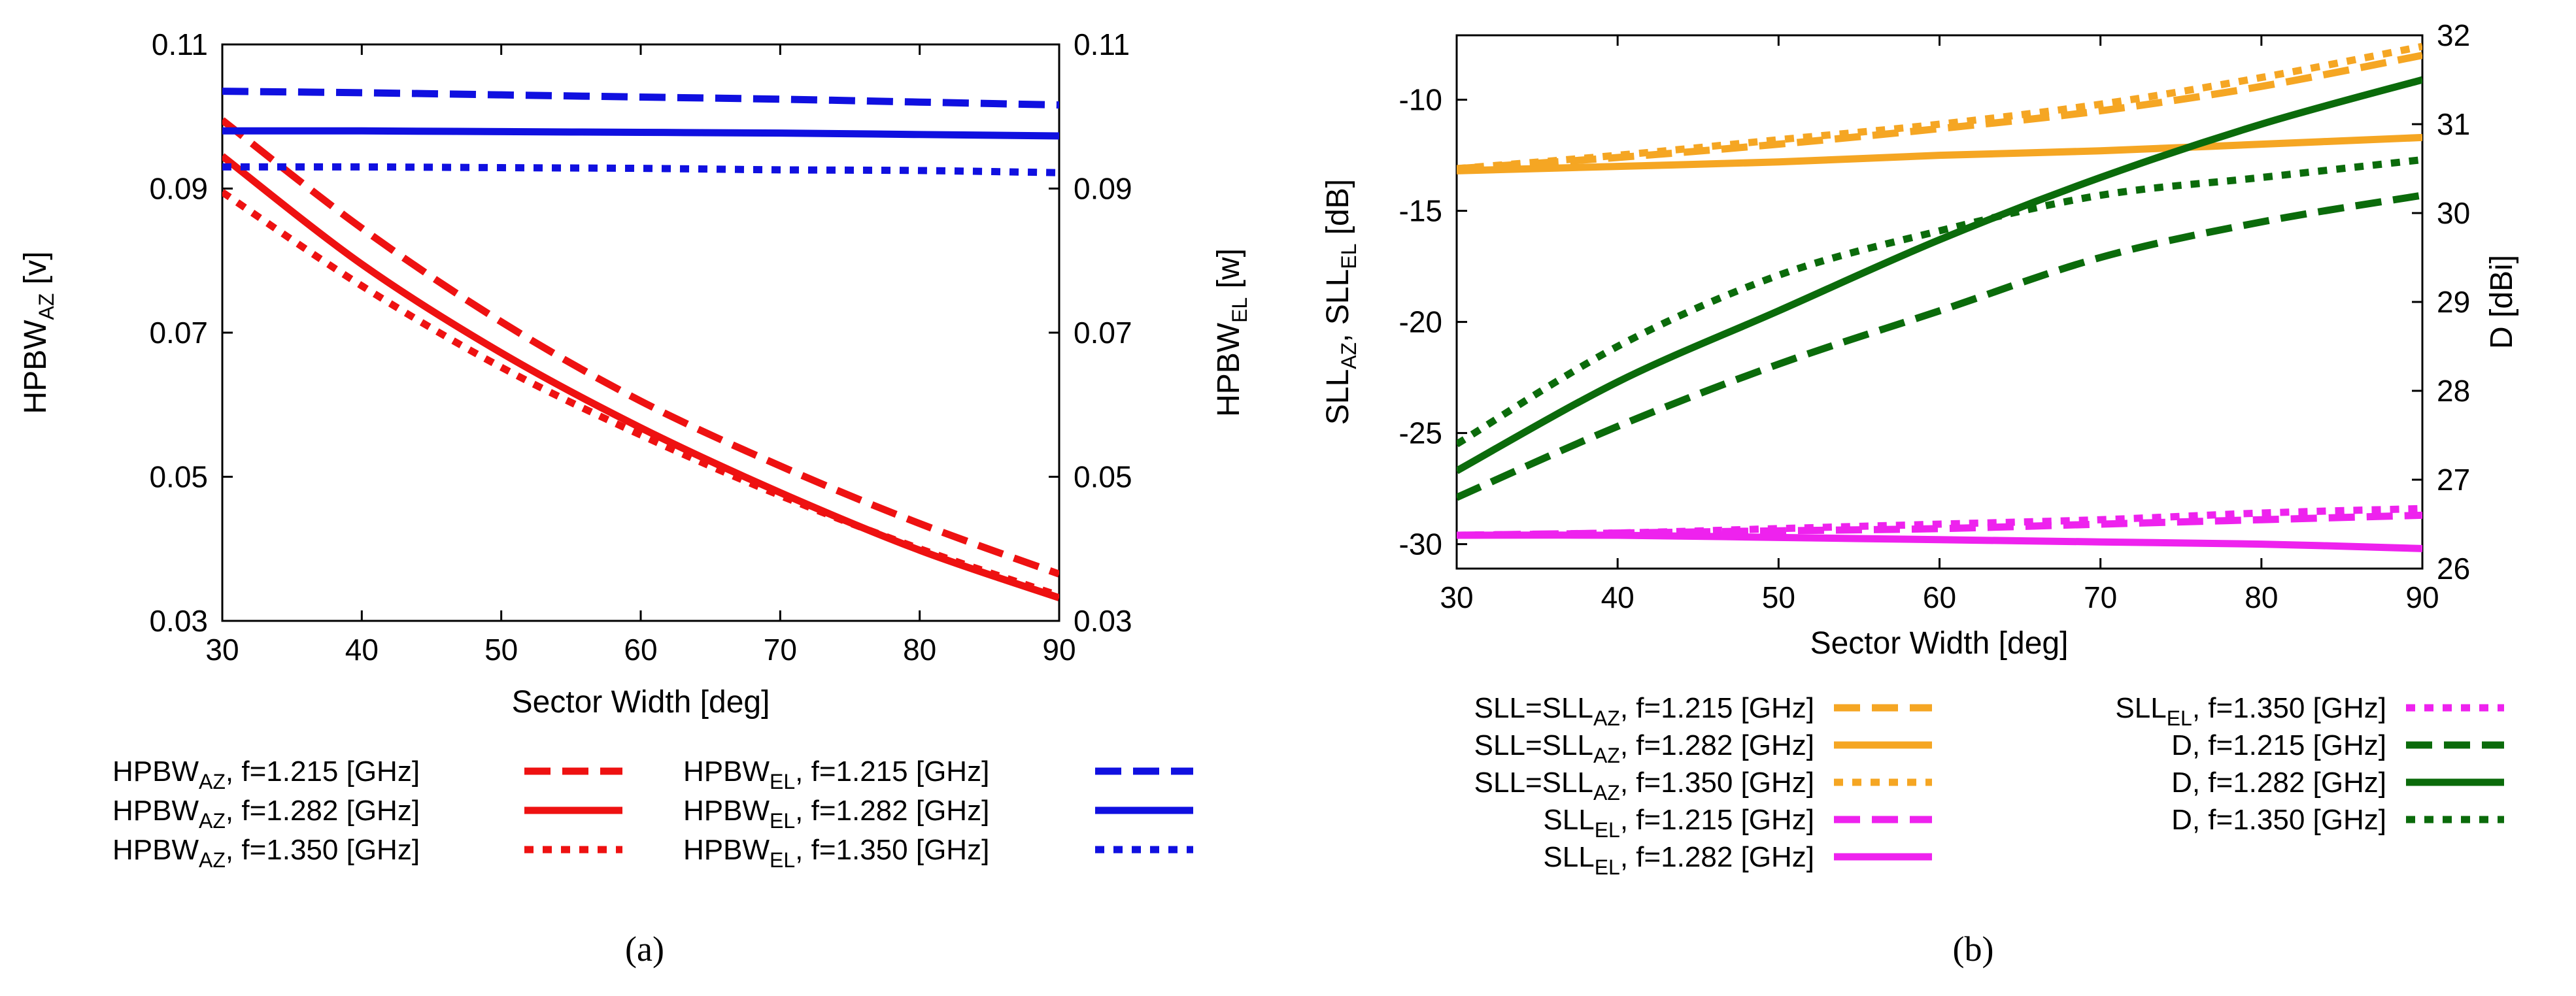  Describe the element at coordinates (2278, 783) in the screenshot. I see `legend-label: D, f=1.282 [GHz]` at that location.